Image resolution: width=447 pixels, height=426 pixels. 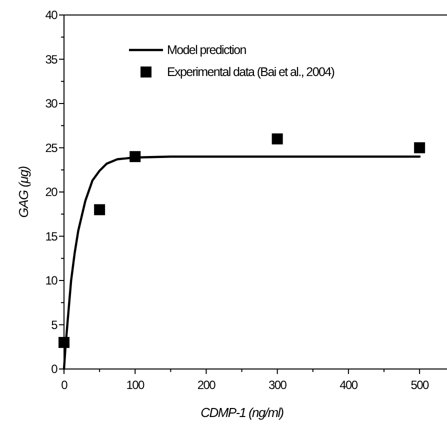 What do you see at coordinates (207, 50) in the screenshot?
I see `legend-label: Model prediction` at bounding box center [207, 50].